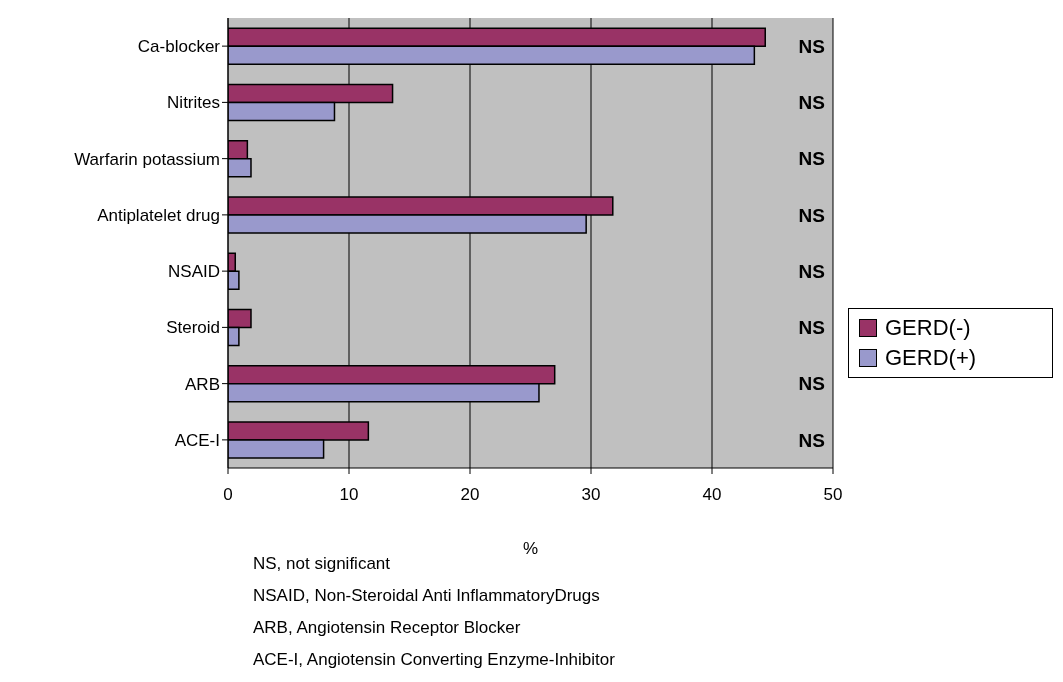 Image resolution: width=1063 pixels, height=682 pixels. Describe the element at coordinates (931, 358) in the screenshot. I see `legend-label: GERD(+)` at that location.